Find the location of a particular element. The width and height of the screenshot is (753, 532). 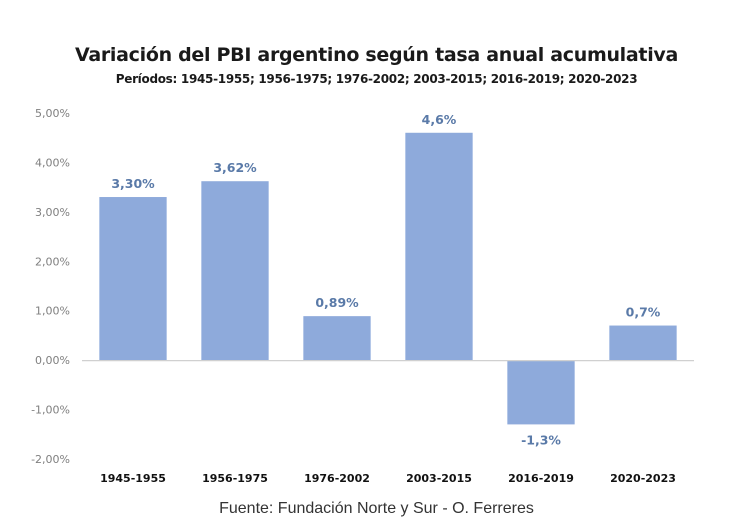

data-label: 3,30% is located at coordinates (133, 183).